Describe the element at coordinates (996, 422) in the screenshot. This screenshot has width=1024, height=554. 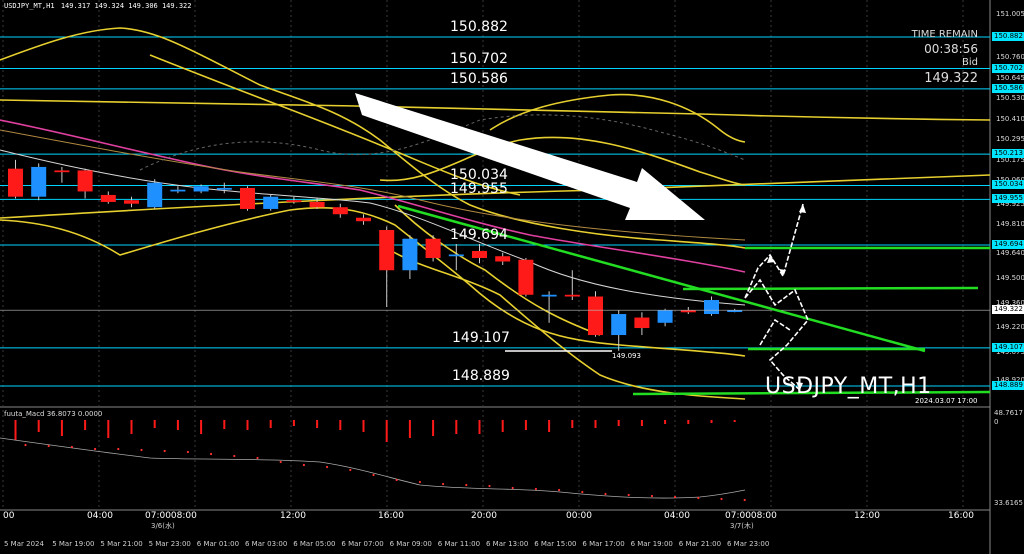
I see `macd-scale-zero: 0` at that location.